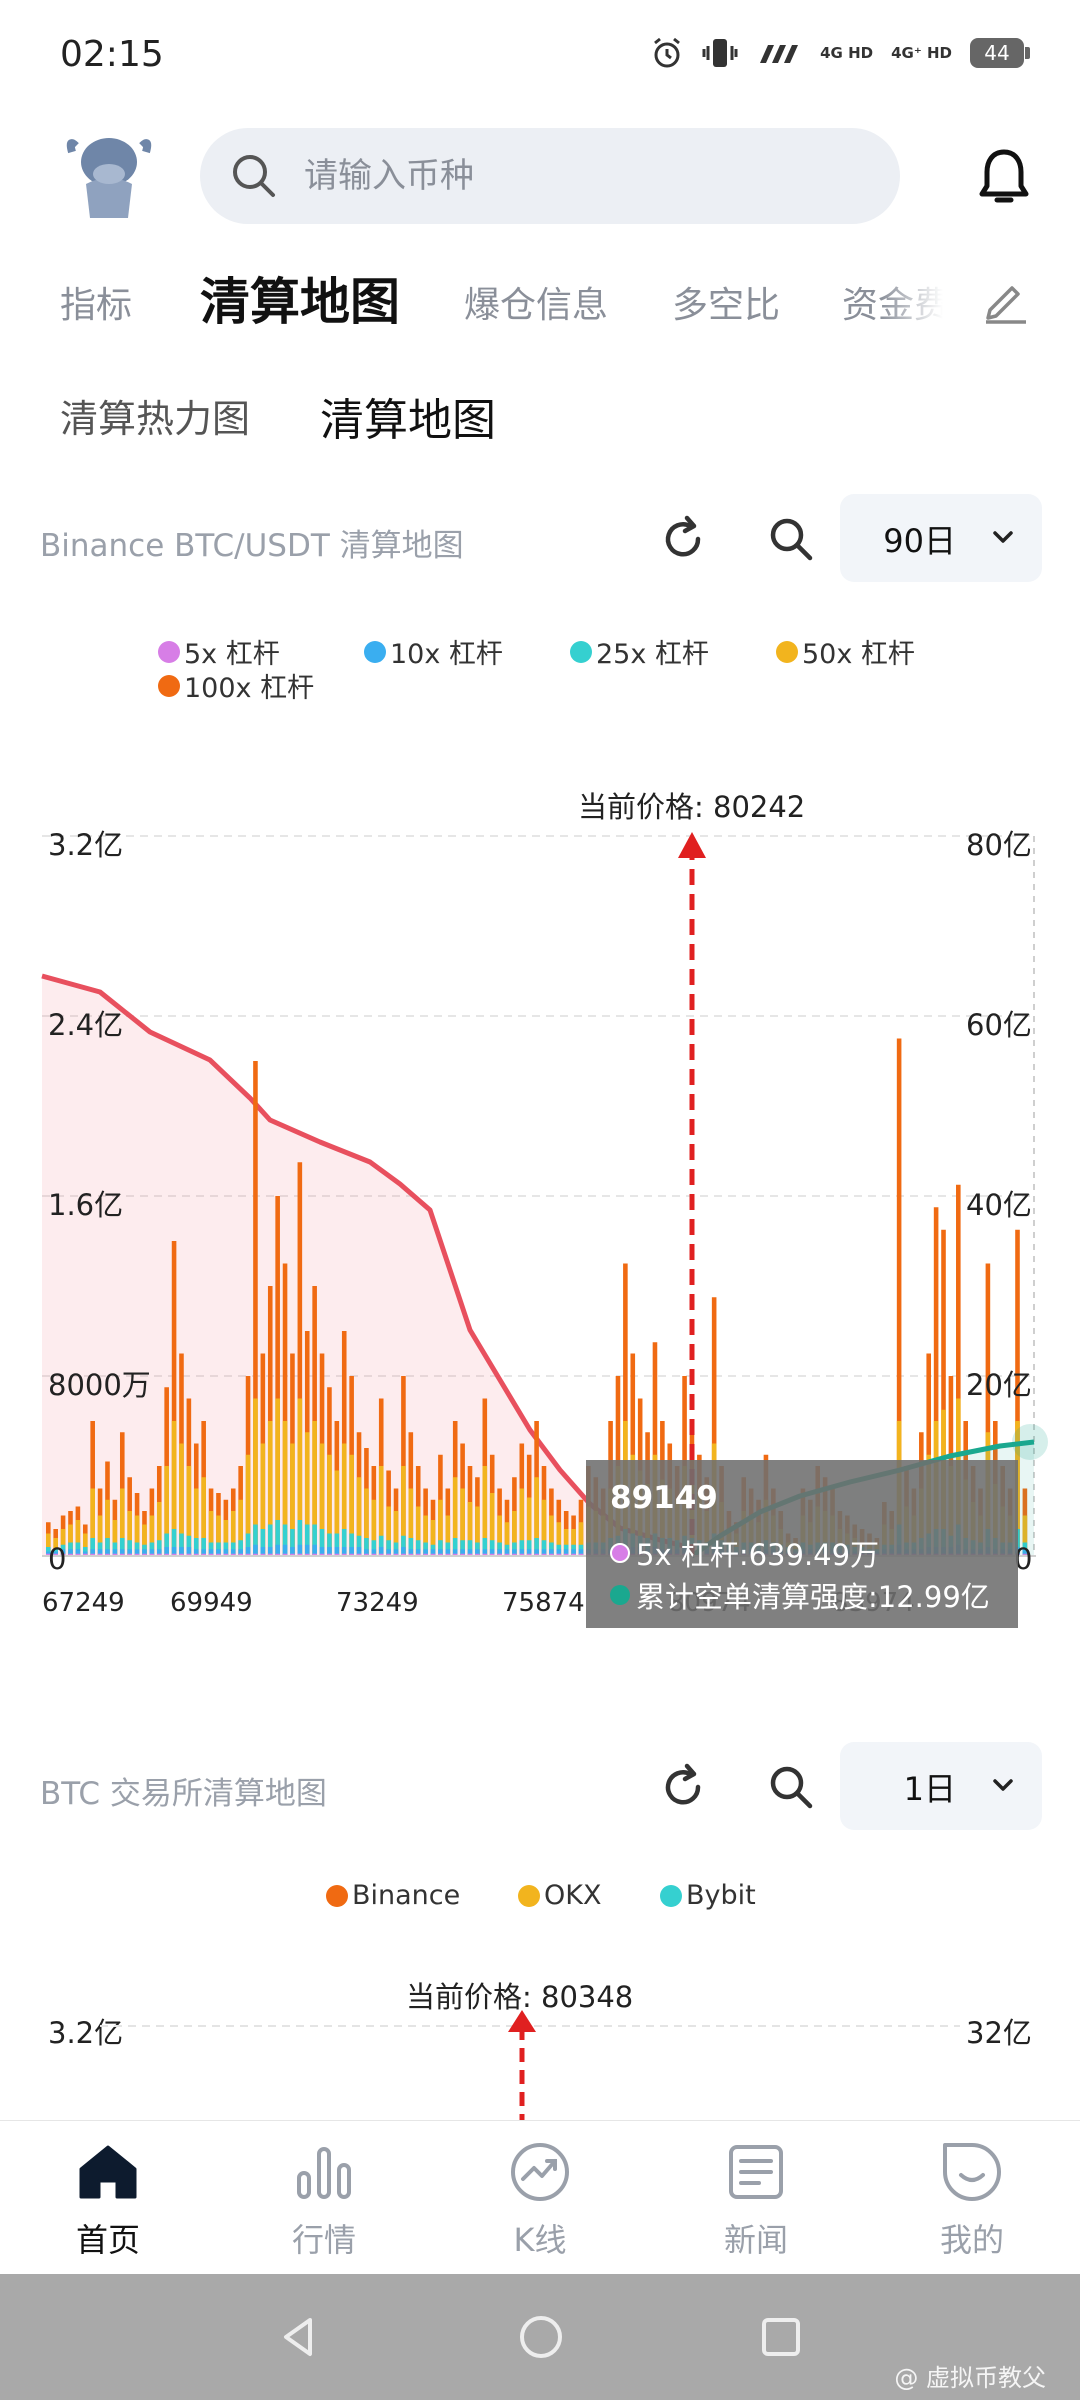  I want to click on subtab-liquidation-map: 清算地图, so click(408, 420).